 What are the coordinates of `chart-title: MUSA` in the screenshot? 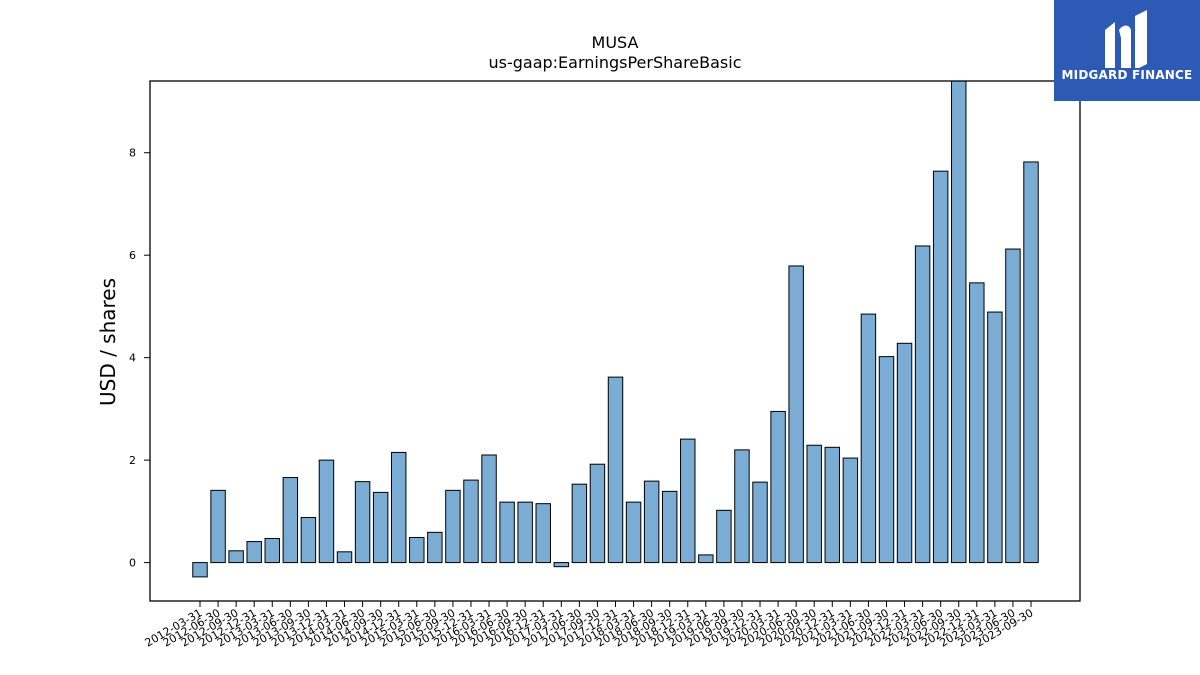 It's located at (615, 42).